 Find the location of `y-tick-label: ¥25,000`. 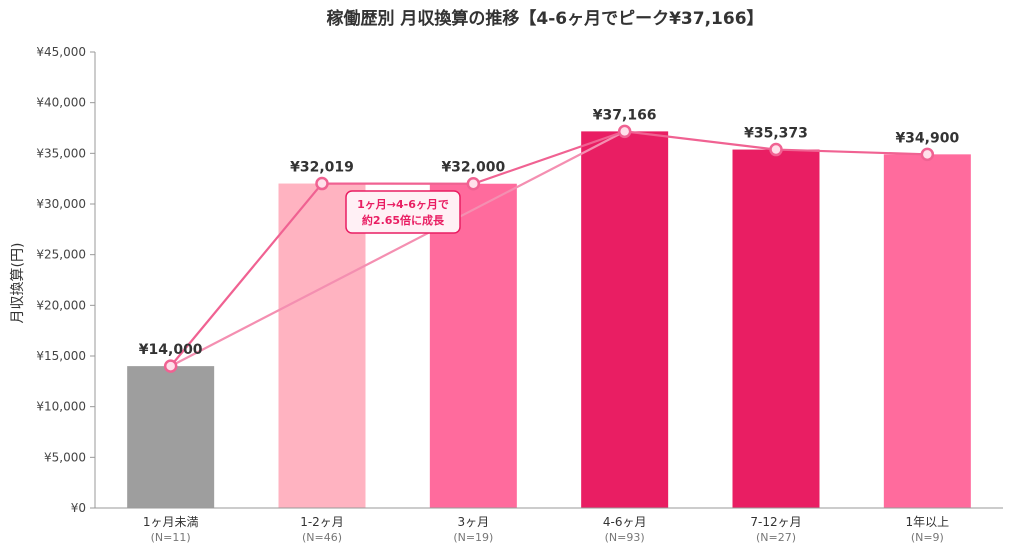

y-tick-label: ¥25,000 is located at coordinates (61, 255).